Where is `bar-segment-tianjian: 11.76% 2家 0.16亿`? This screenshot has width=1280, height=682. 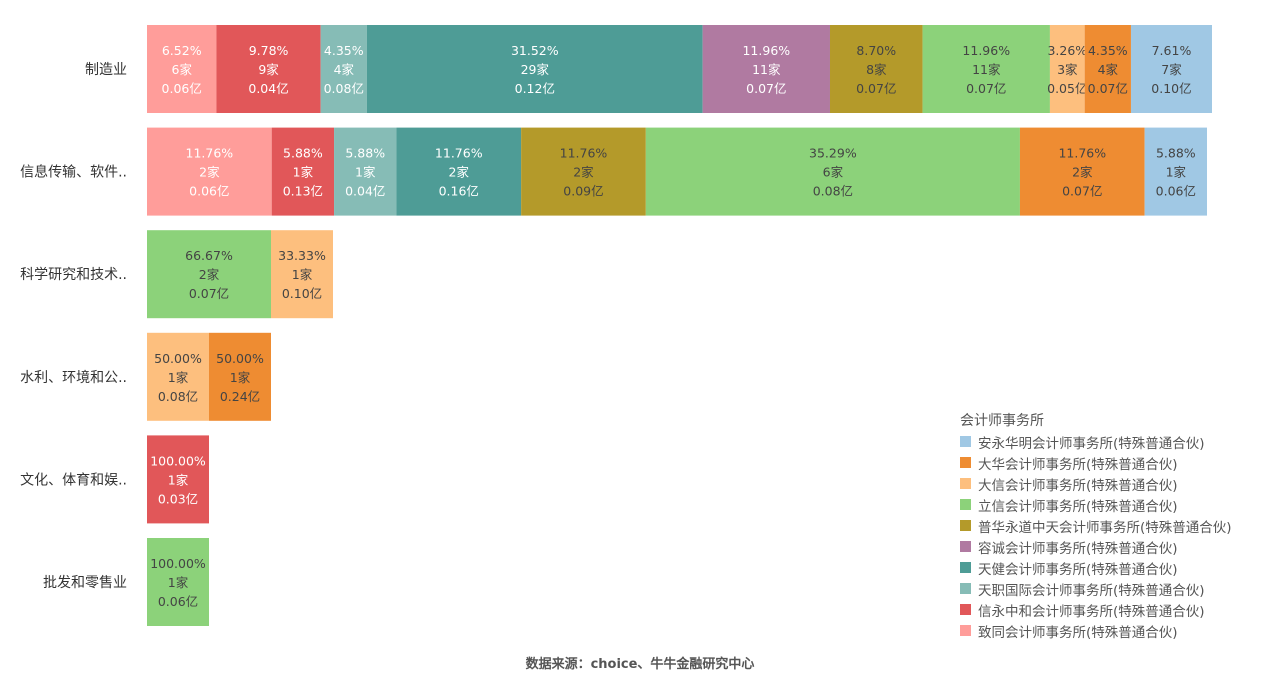
bar-segment-tianjian: 11.76% 2家 0.16亿 is located at coordinates (459, 171).